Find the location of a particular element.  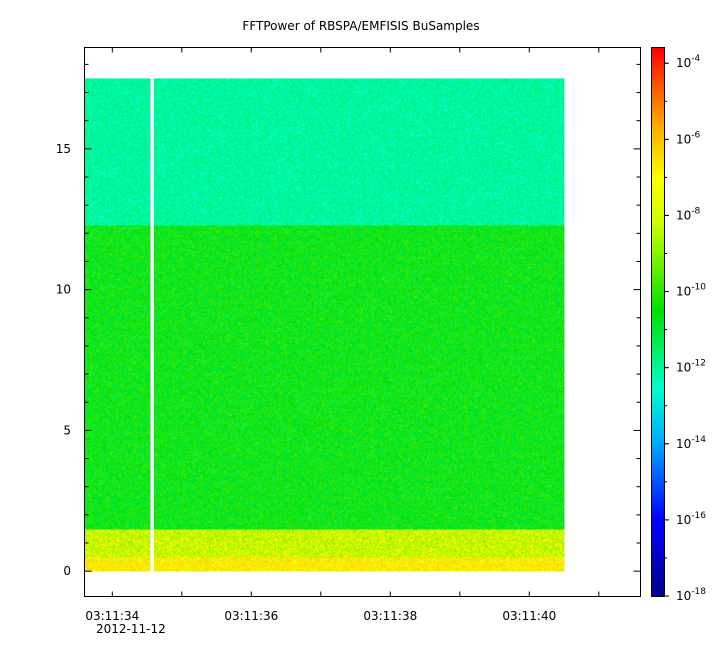

x-tick-label: 03:11:34 is located at coordinates (112, 616).